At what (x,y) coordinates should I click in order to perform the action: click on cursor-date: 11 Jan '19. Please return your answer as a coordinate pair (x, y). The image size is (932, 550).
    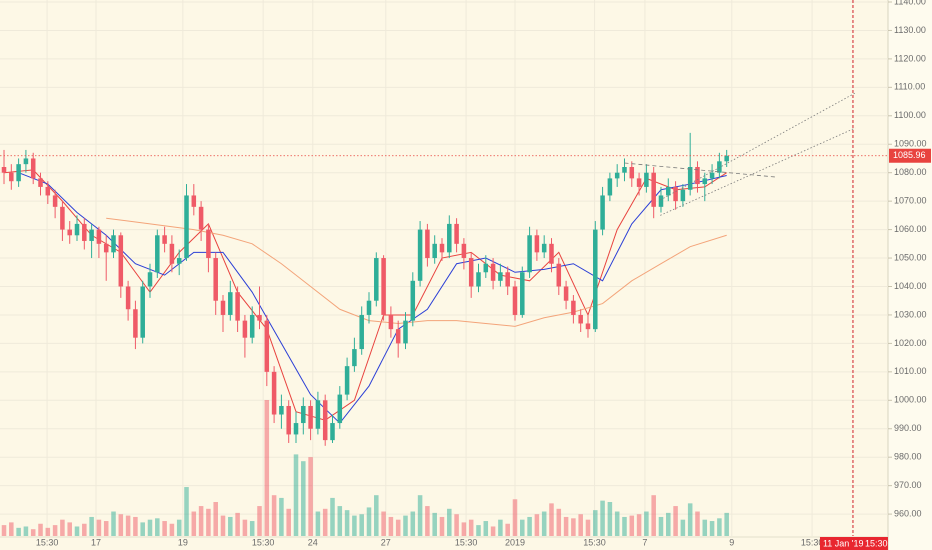
    Looking at the image, I should click on (843, 543).